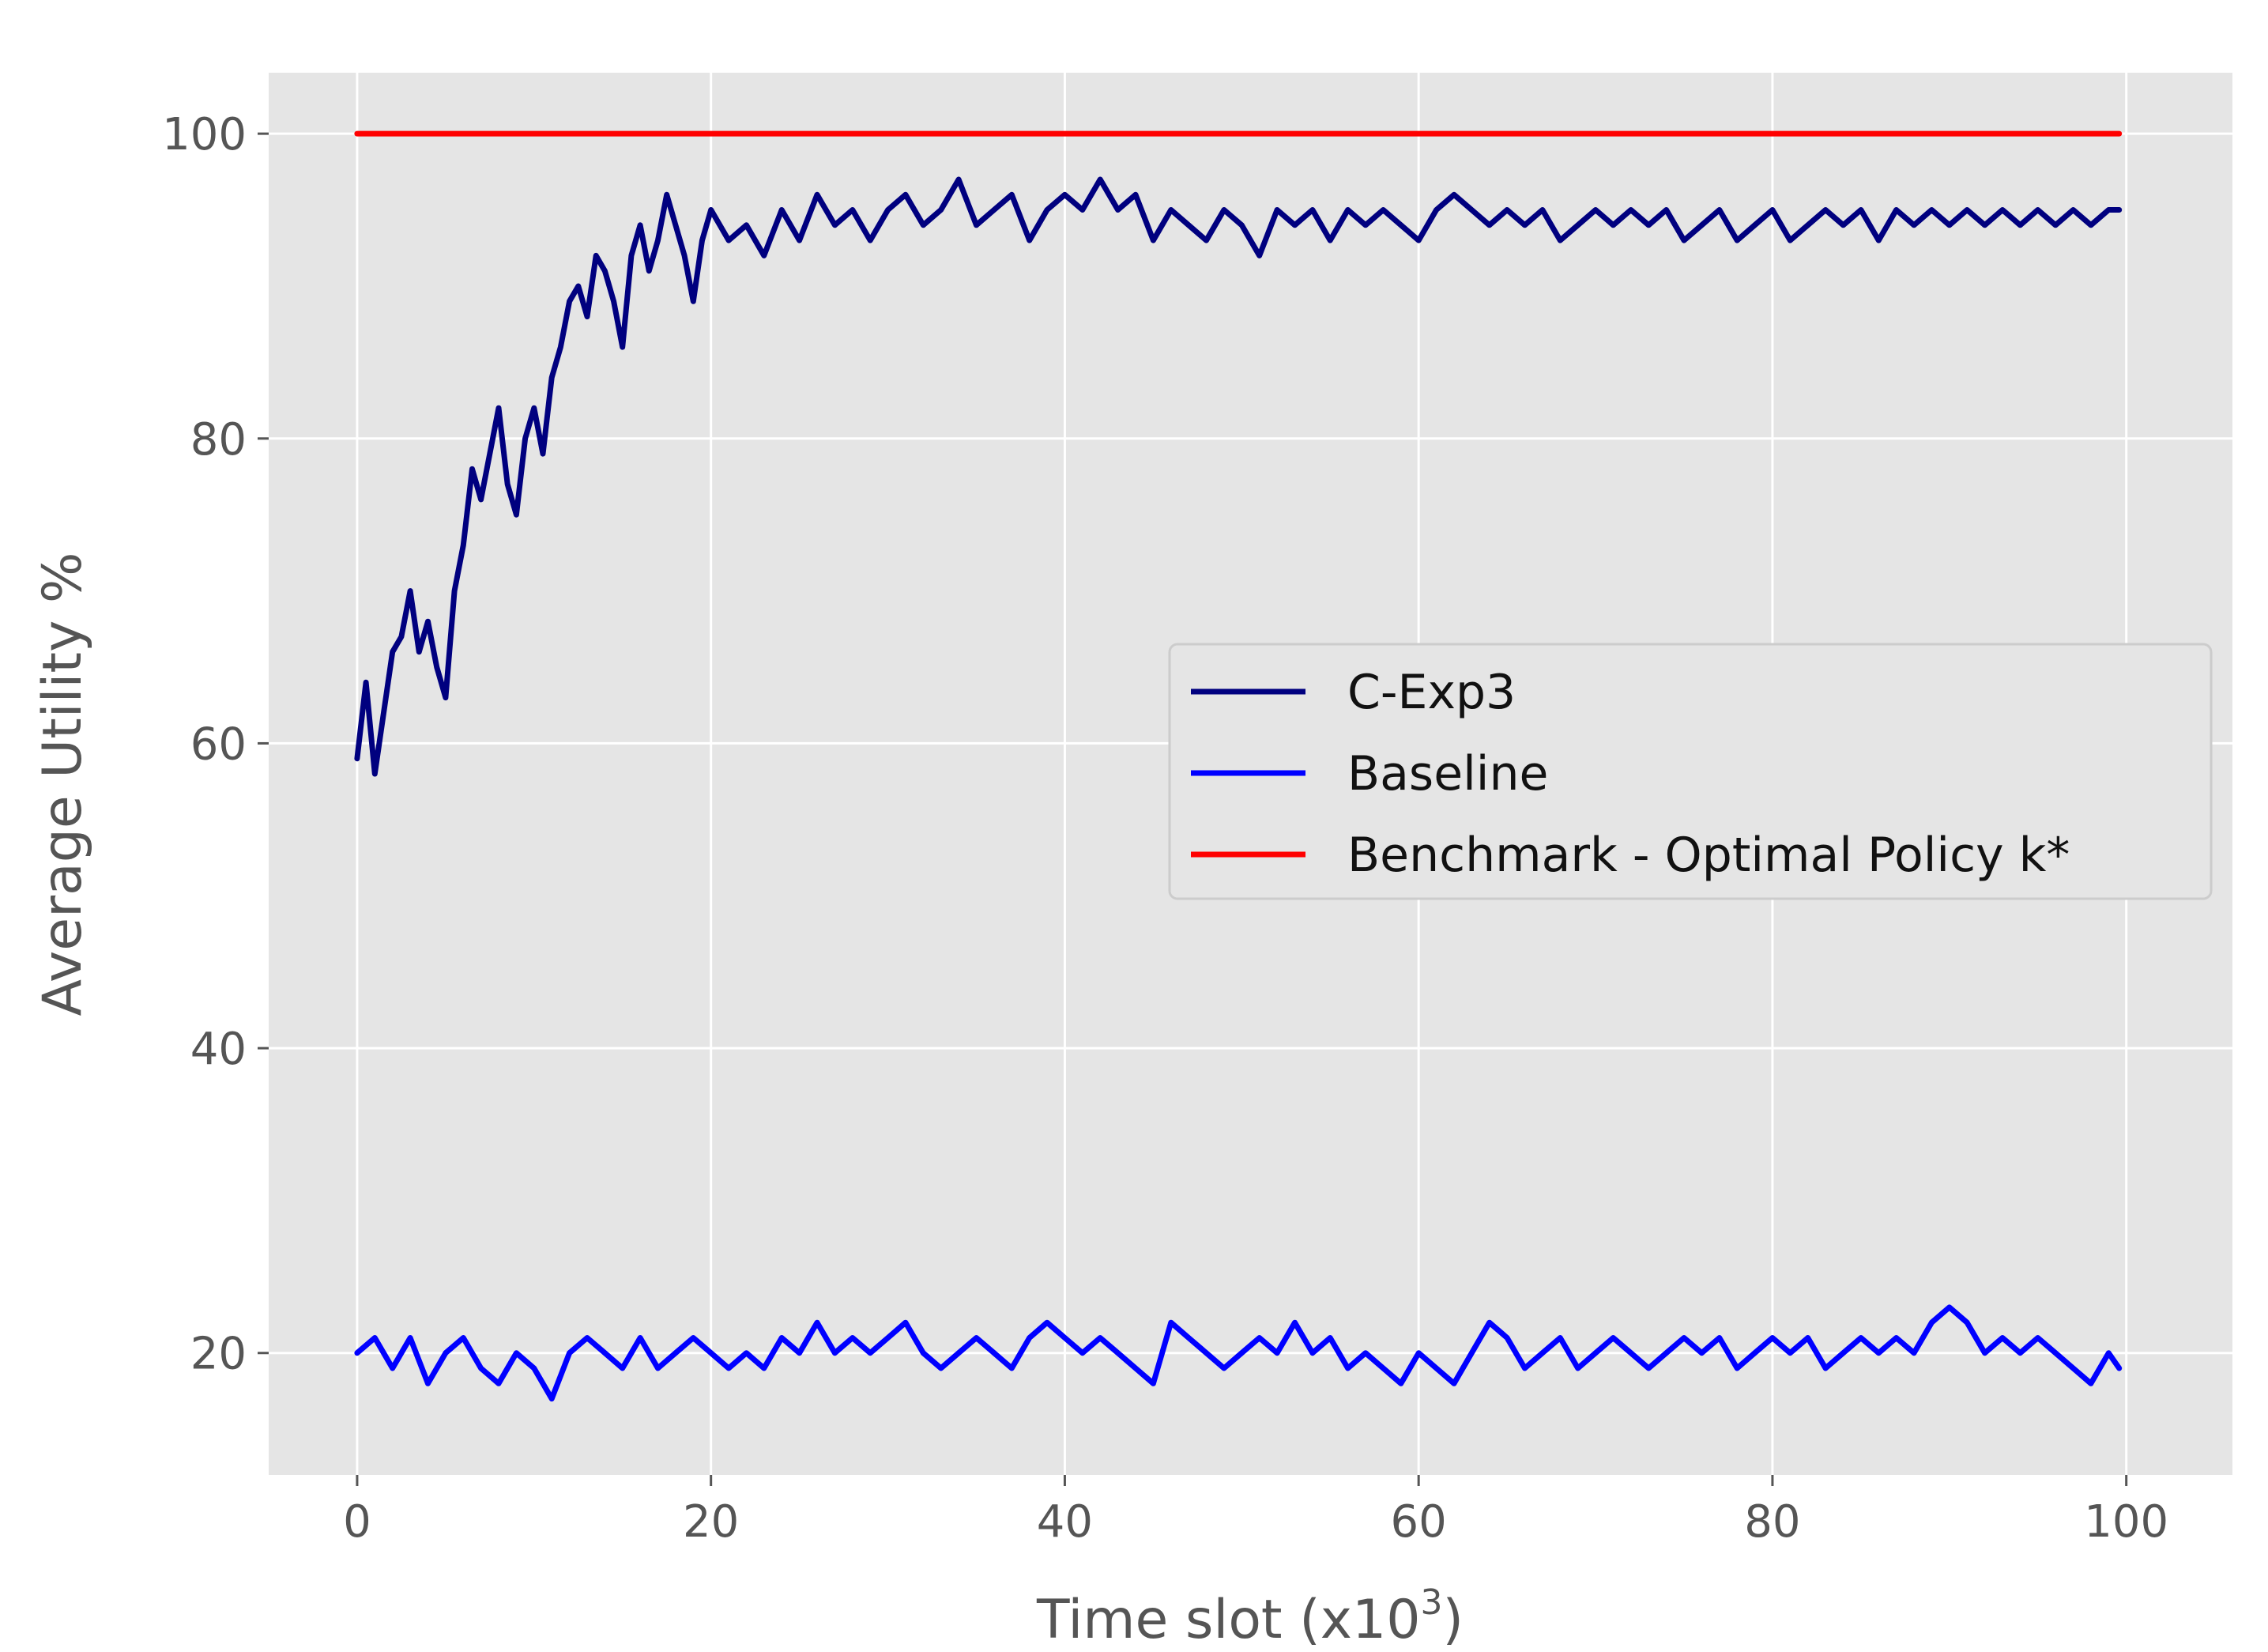  I want to click on legend-label-0: C-Exp3, so click(1432, 692).